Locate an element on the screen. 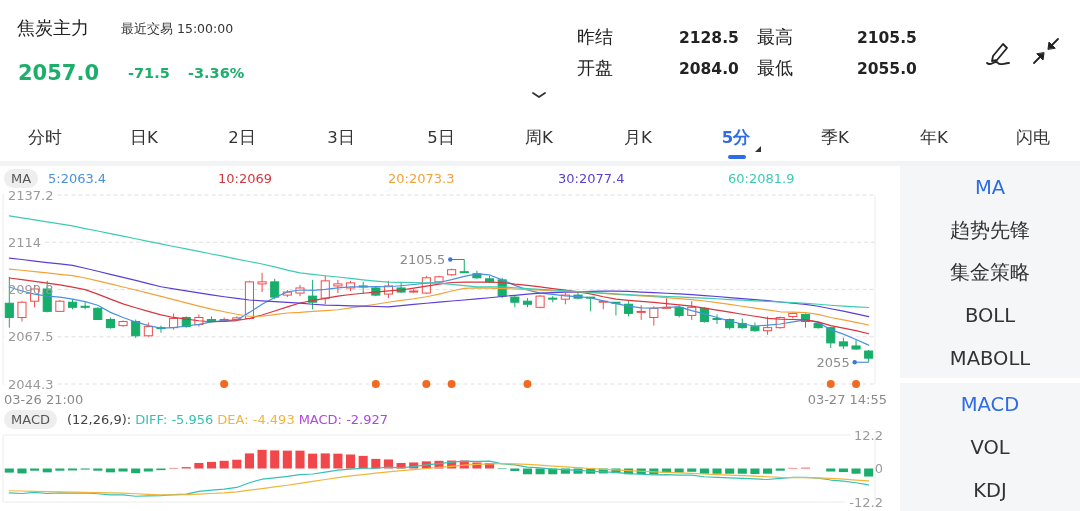 This screenshot has width=1080, height=511. y-tick-label: 0 is located at coordinates (878, 469).